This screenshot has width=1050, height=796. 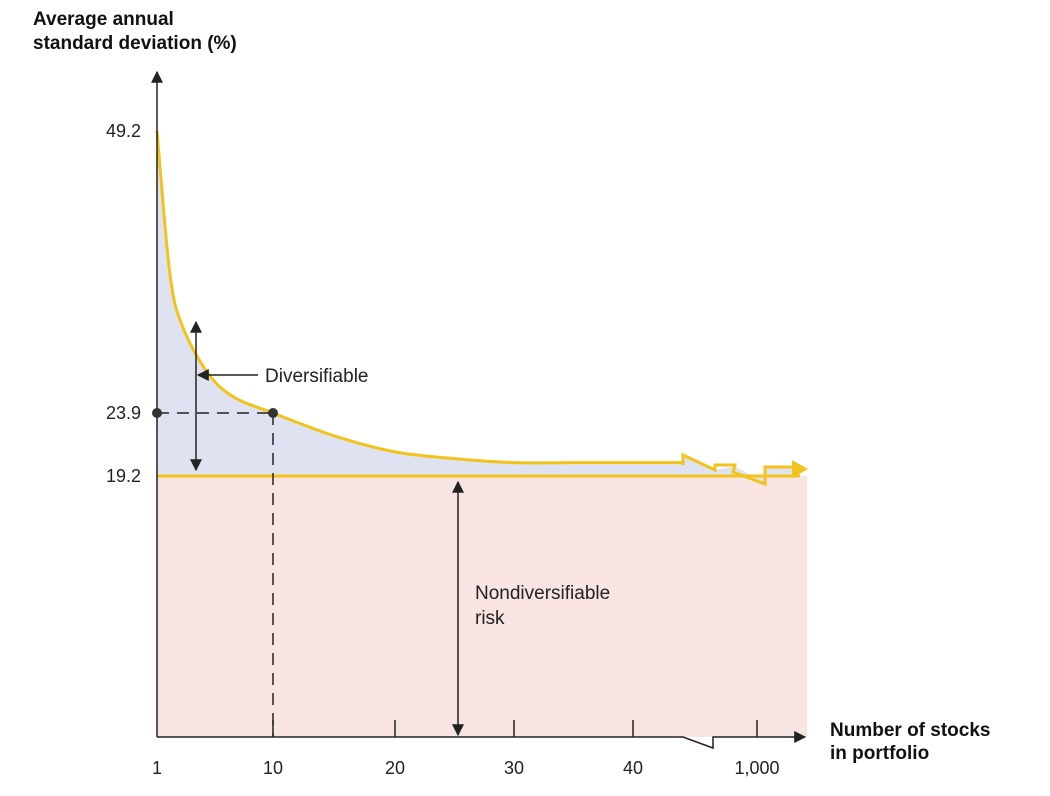 I want to click on curve-point, so click(x=273, y=413).